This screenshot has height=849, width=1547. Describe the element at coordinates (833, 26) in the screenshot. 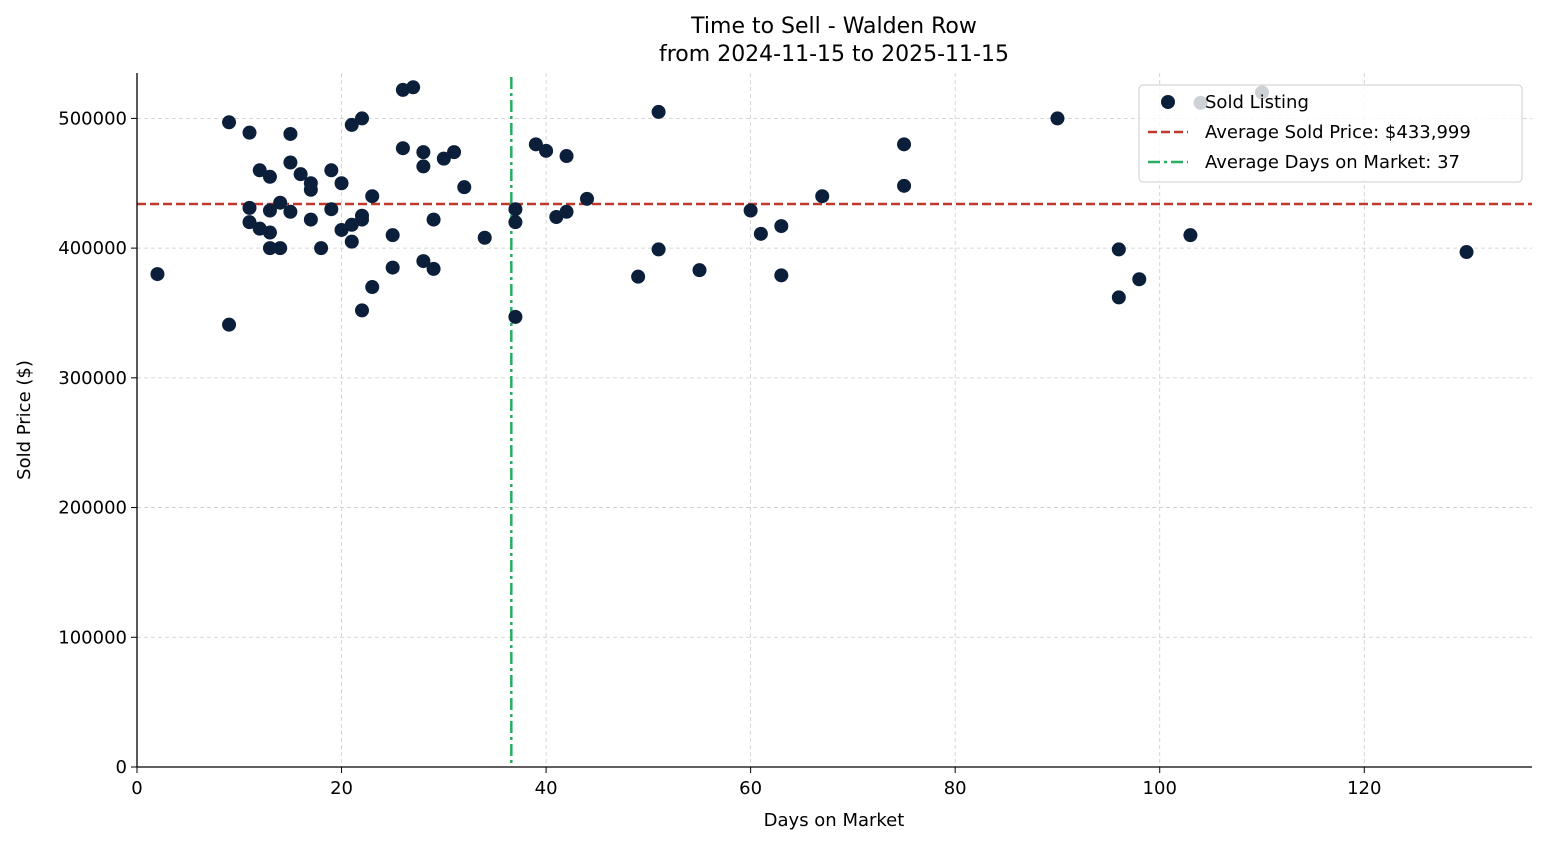

I see `chart-title: Time to Sell - Walden Row` at that location.